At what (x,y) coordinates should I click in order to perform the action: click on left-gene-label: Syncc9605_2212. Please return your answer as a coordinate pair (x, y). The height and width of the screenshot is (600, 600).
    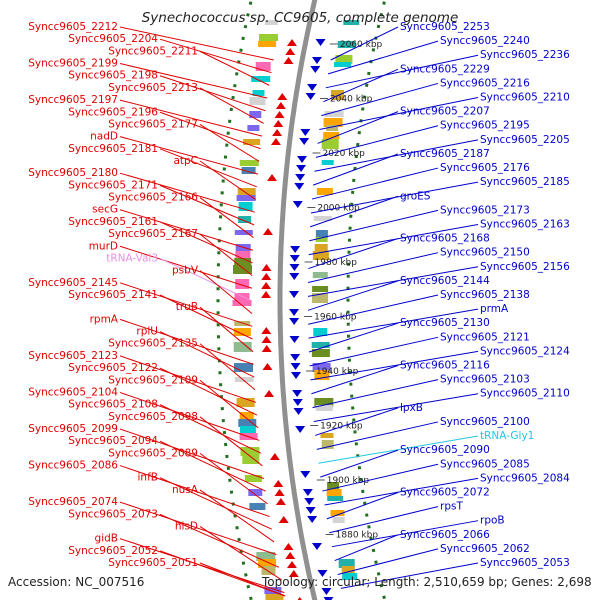
    Looking at the image, I should click on (73, 27).